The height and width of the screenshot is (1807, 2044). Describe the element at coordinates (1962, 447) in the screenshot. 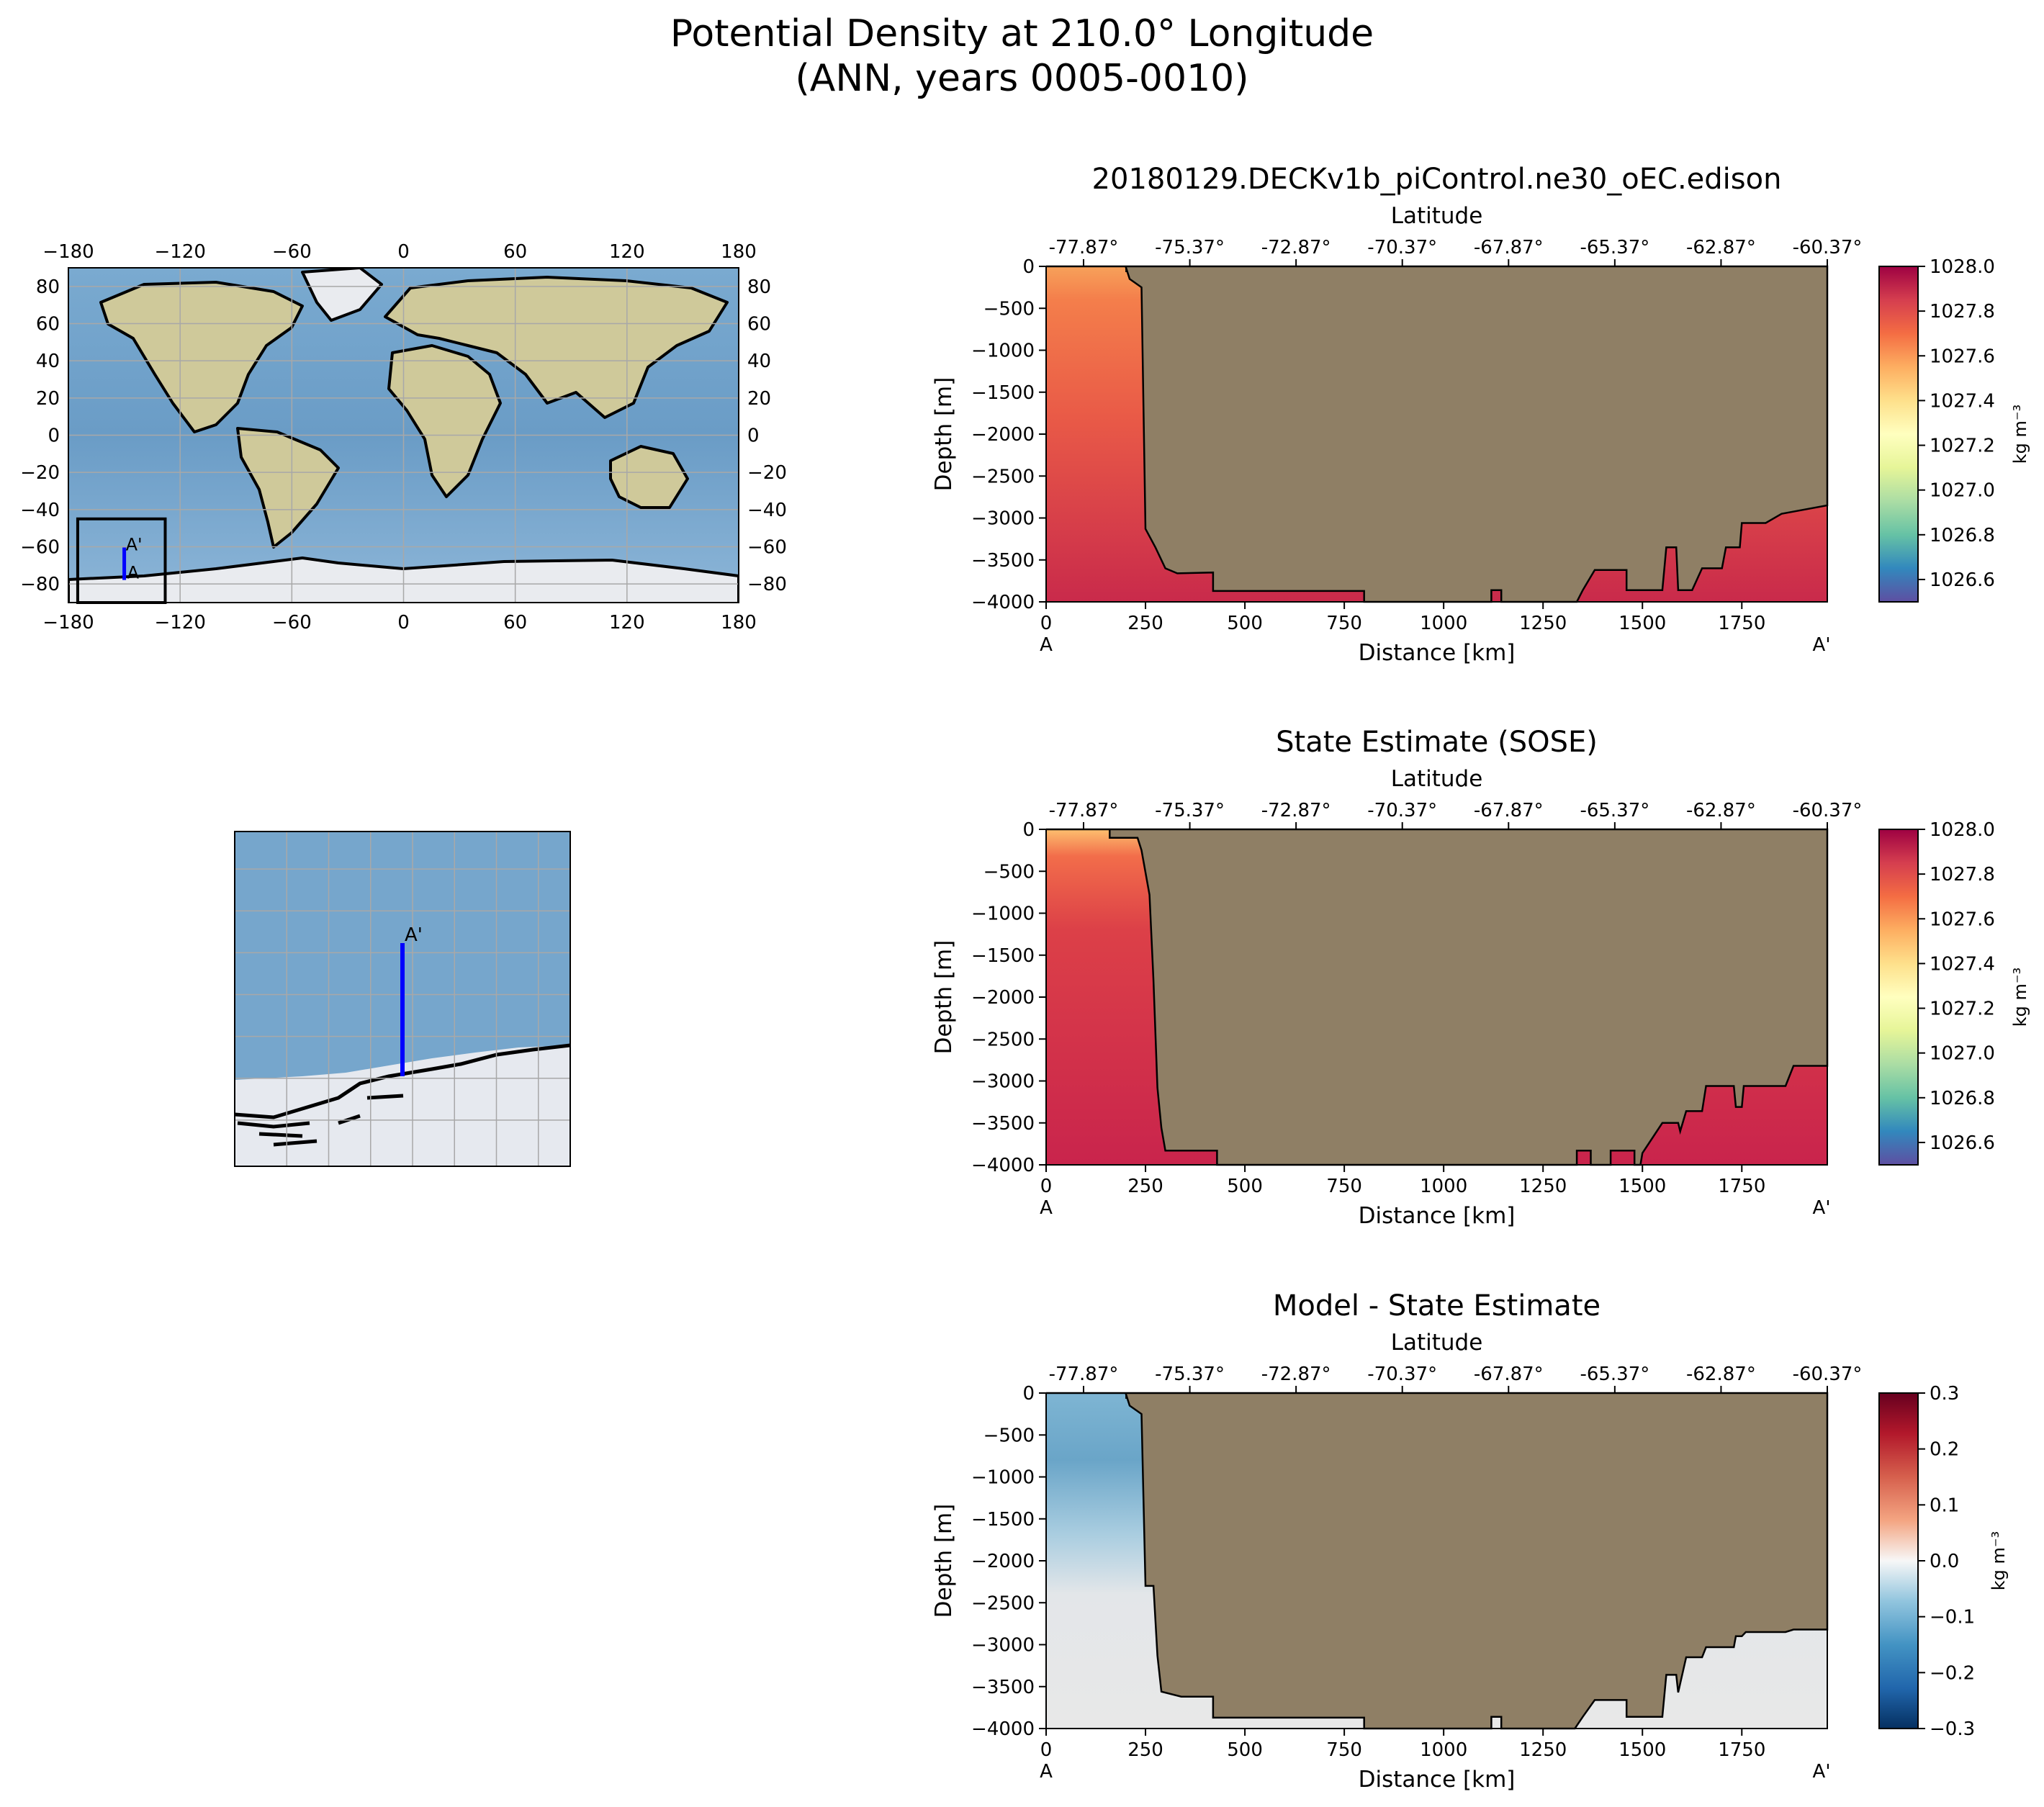

I see `colorbar-tick-label: 1027.2` at that location.